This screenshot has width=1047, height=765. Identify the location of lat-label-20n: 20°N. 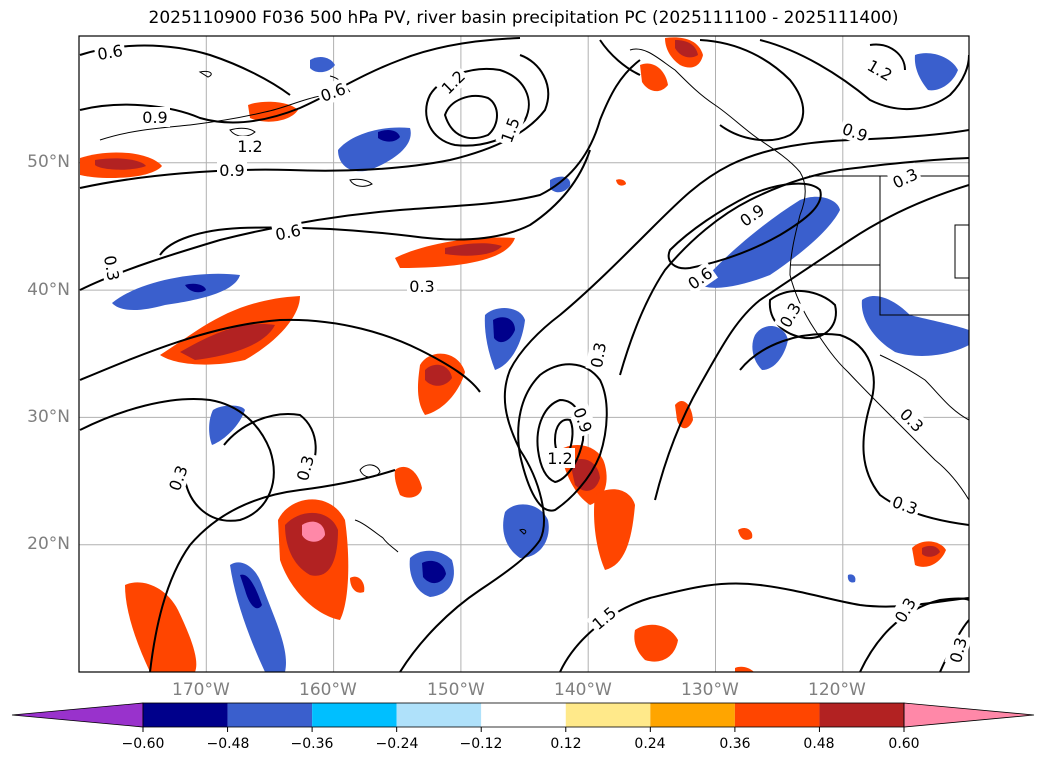
(48, 544).